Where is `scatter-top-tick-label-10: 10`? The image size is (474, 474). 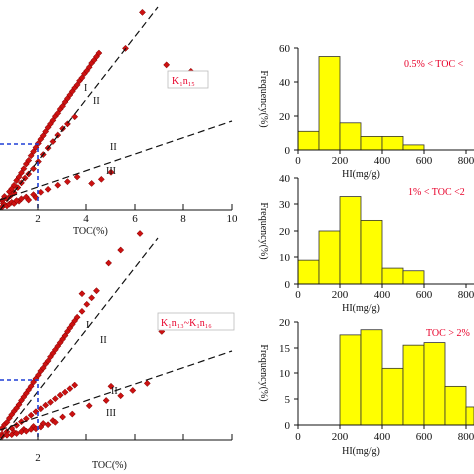
scatter-top-tick-label-10: 10 is located at coordinates (233, 219).